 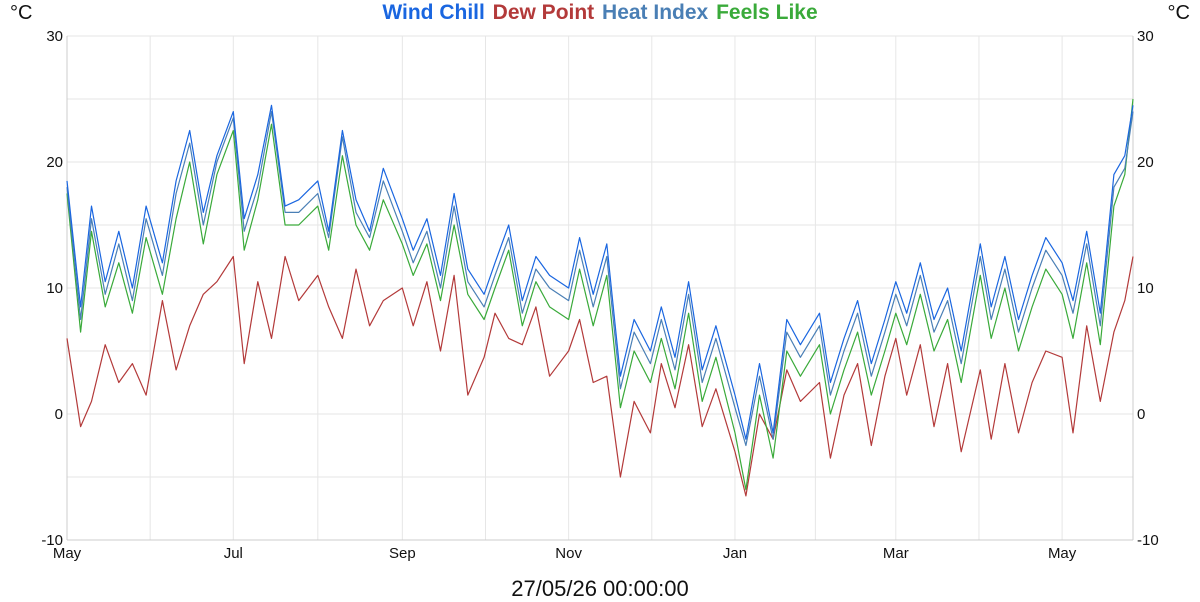 I want to click on y-tick-label-right: 20, so click(x=1145, y=162).